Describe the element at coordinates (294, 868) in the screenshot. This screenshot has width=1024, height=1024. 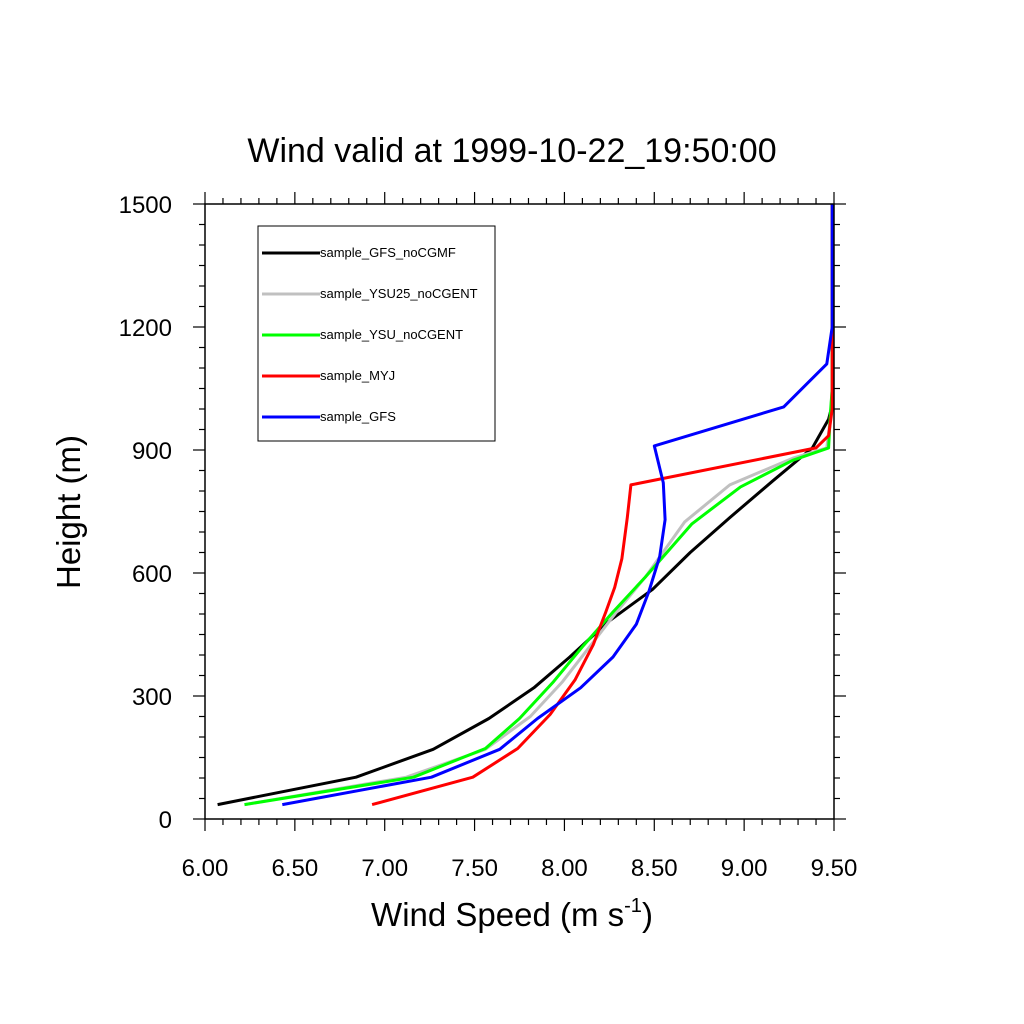
I see `x-tick-label: 6.50` at that location.